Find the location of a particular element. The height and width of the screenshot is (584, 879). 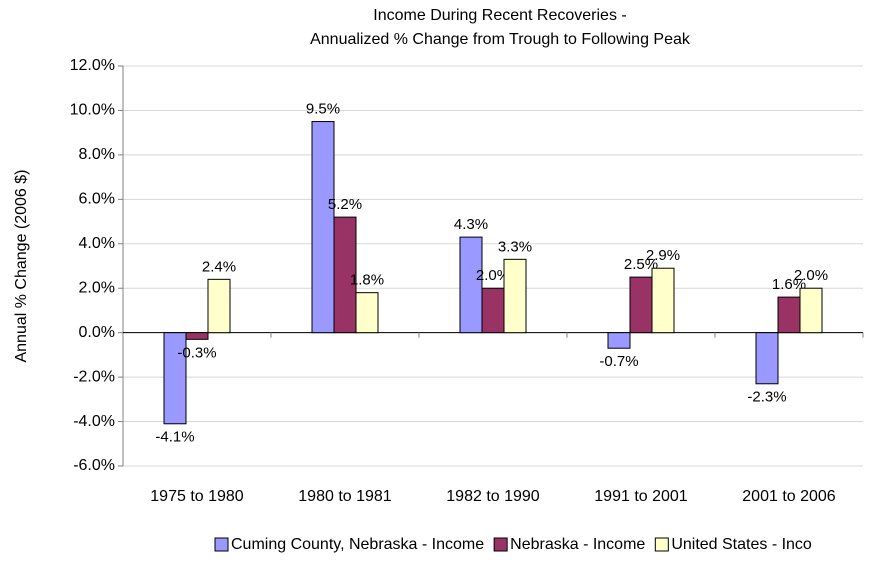

value-label: -2.3% is located at coordinates (766, 397).